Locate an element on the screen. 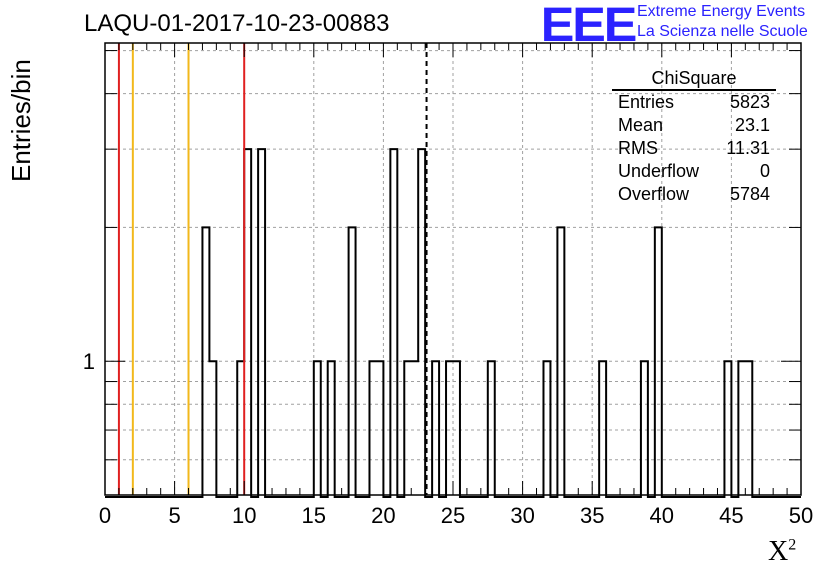 Image resolution: width=836 pixels, height=572 pixels. x-tick-label: 40 is located at coordinates (662, 515).